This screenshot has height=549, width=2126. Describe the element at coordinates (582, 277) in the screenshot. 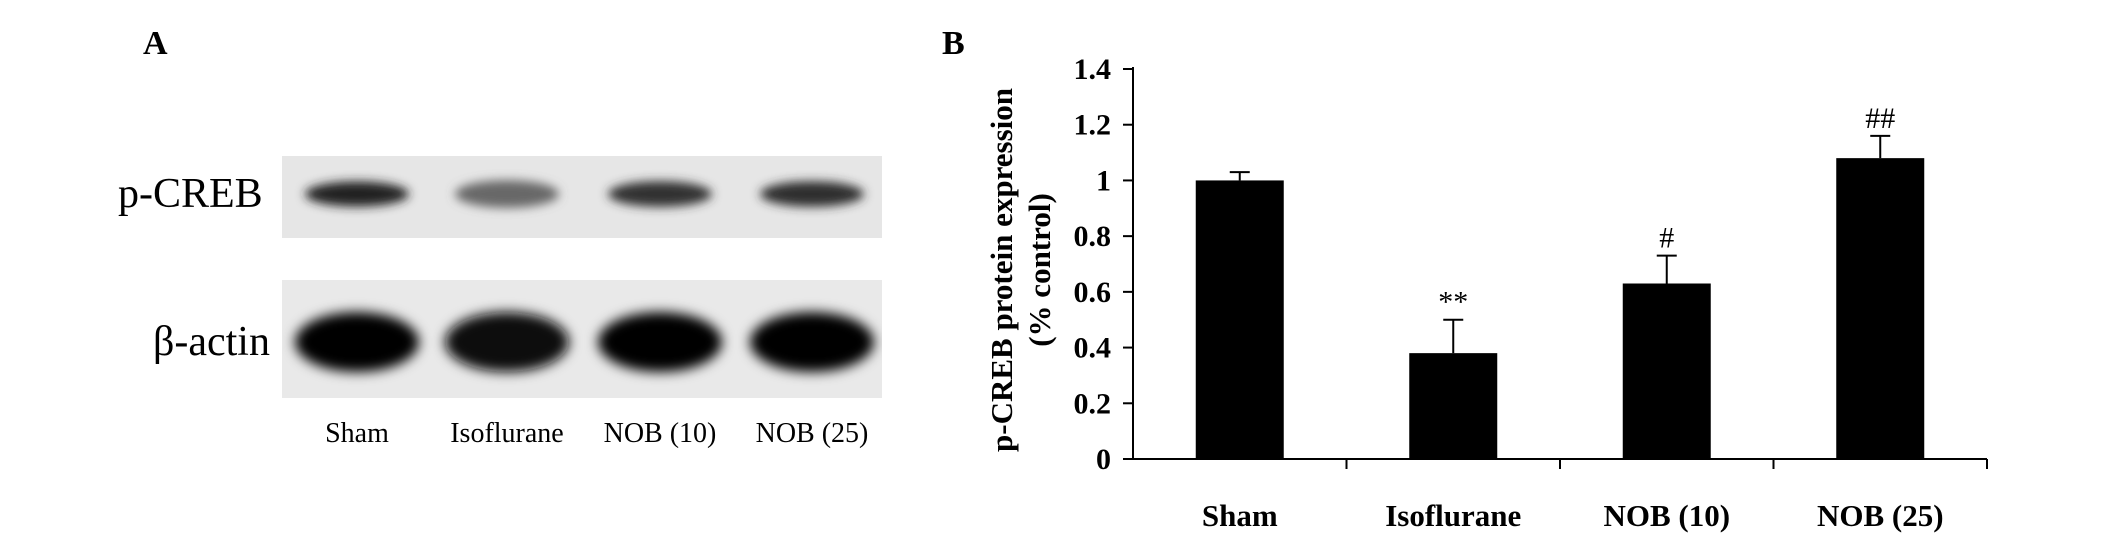

I see `western-blot` at that location.